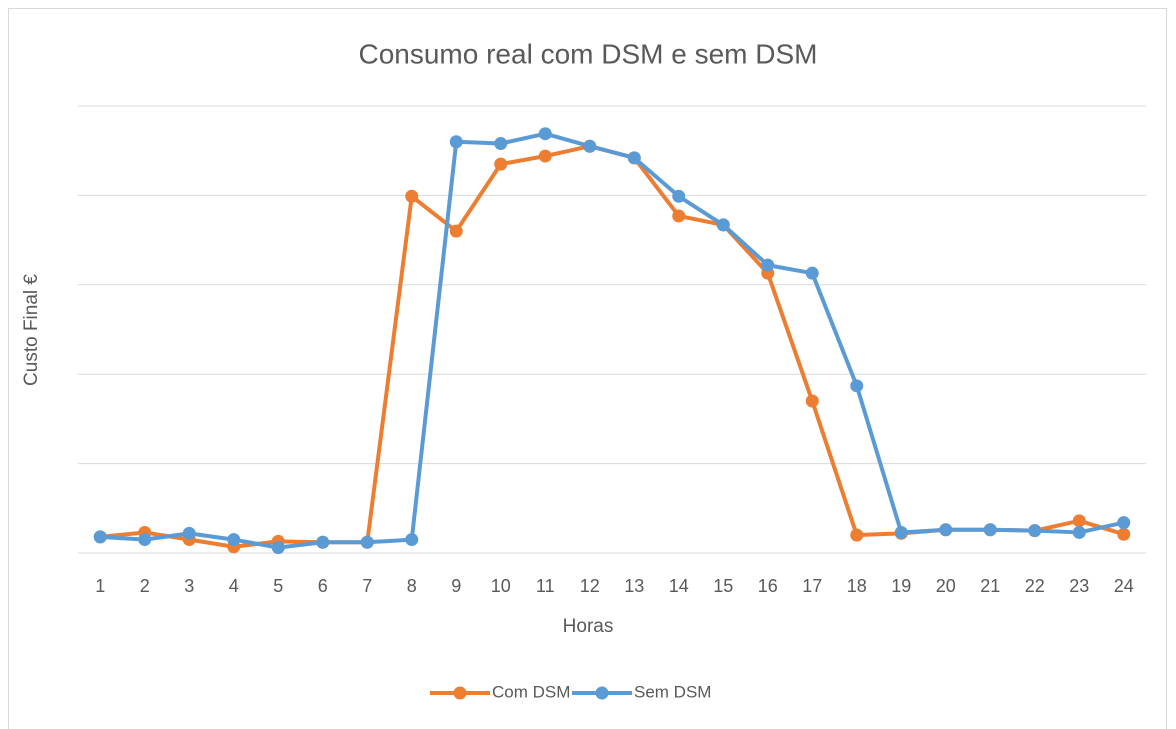 The image size is (1176, 729). I want to click on x-tick-label: 5, so click(278, 586).